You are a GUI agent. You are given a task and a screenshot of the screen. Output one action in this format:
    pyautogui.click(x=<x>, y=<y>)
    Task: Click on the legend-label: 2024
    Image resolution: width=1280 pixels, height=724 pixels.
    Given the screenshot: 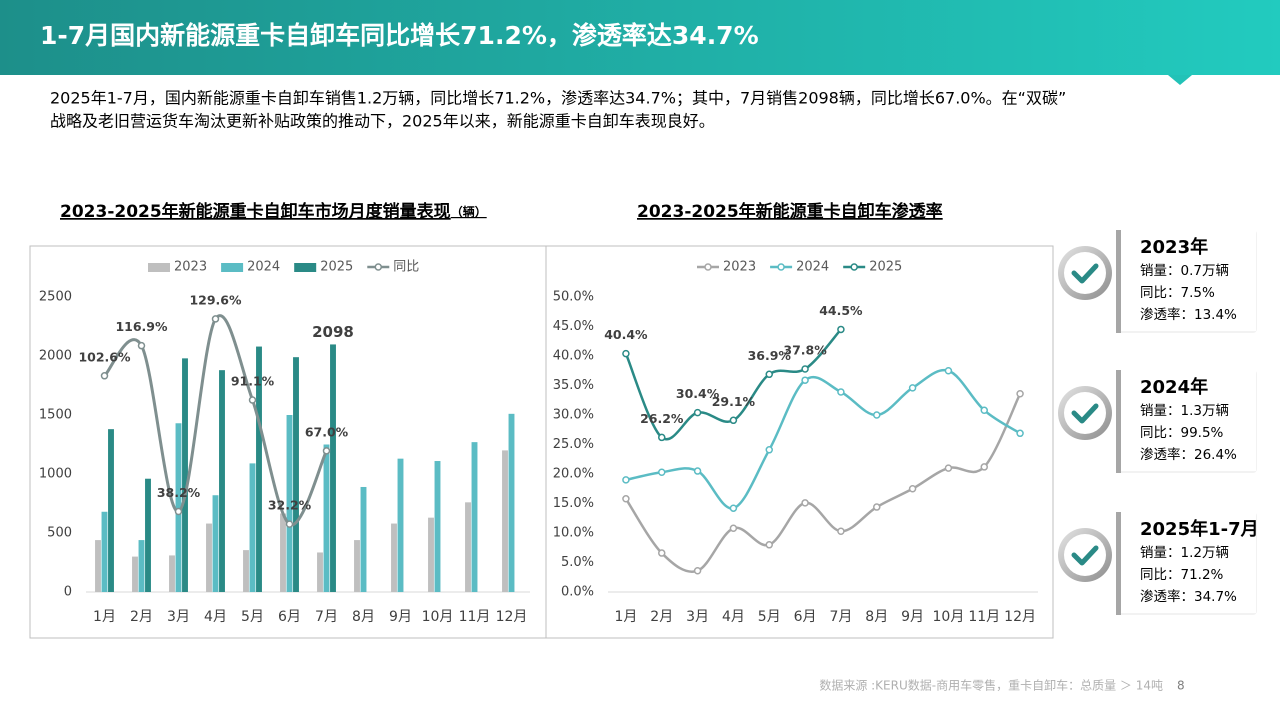 What is the action you would take?
    pyautogui.click(x=263, y=267)
    